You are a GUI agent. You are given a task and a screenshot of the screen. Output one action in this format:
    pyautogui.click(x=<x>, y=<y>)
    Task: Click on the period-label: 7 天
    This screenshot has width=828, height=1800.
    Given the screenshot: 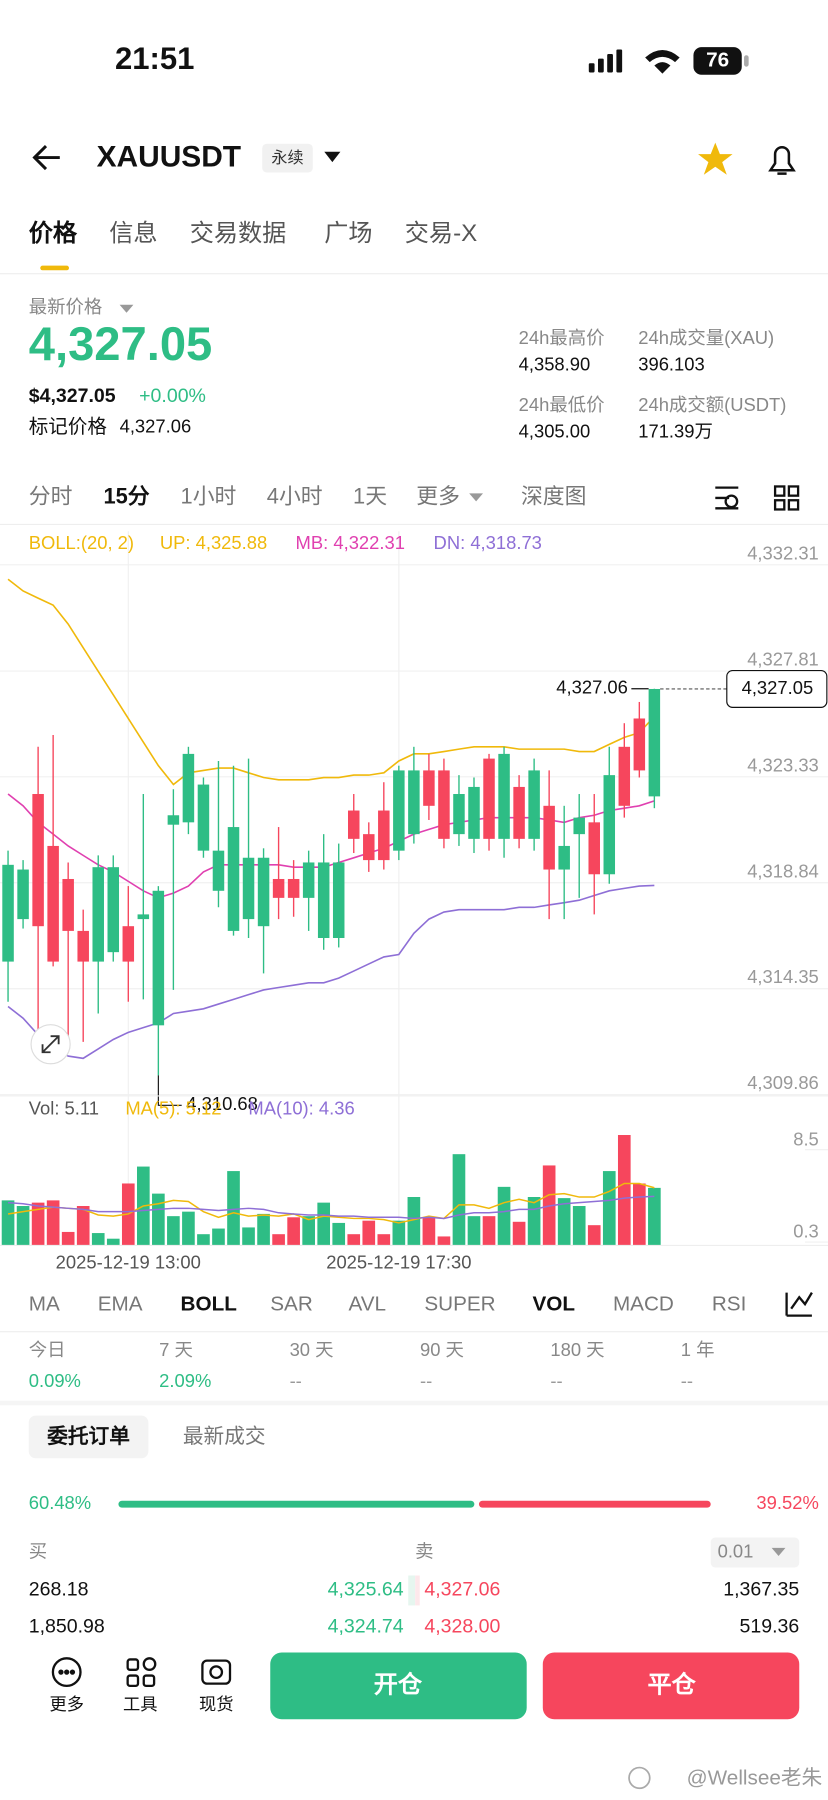 What is the action you would take?
    pyautogui.click(x=176, y=1349)
    